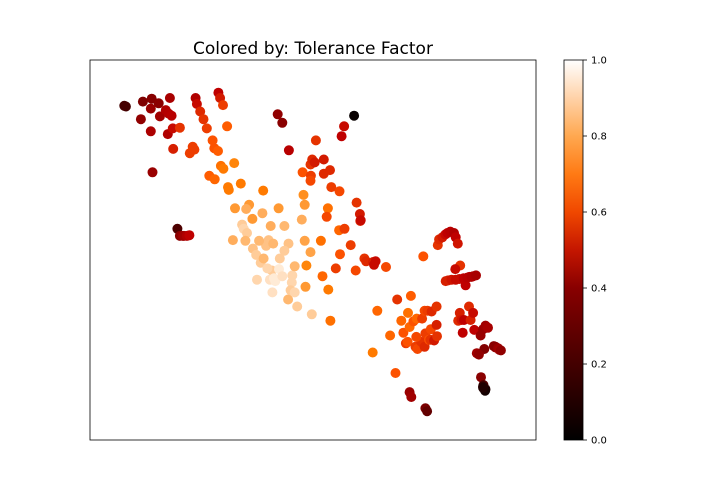  Describe the element at coordinates (599, 137) in the screenshot. I see `colorbar-tick-label-4: 0.8` at that location.